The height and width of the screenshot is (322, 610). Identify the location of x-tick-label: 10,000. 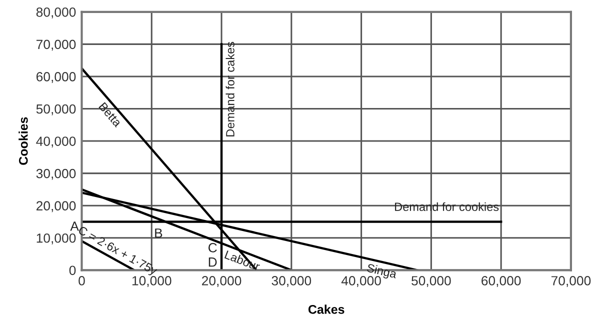
(152, 281).